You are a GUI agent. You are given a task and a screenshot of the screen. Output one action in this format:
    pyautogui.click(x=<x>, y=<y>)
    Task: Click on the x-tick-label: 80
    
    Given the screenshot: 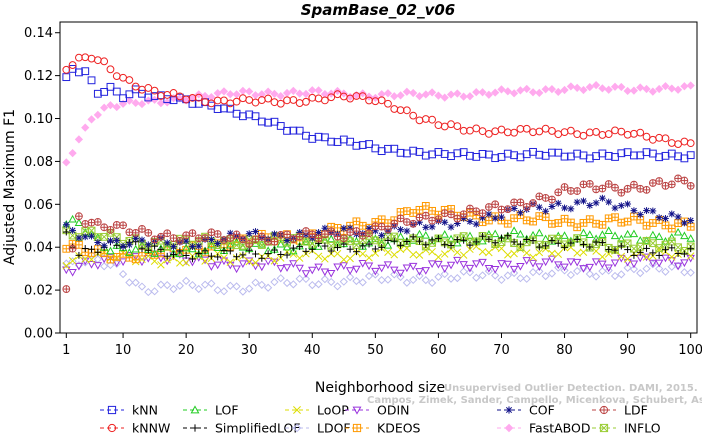 What is the action you would take?
    pyautogui.click(x=564, y=350)
    